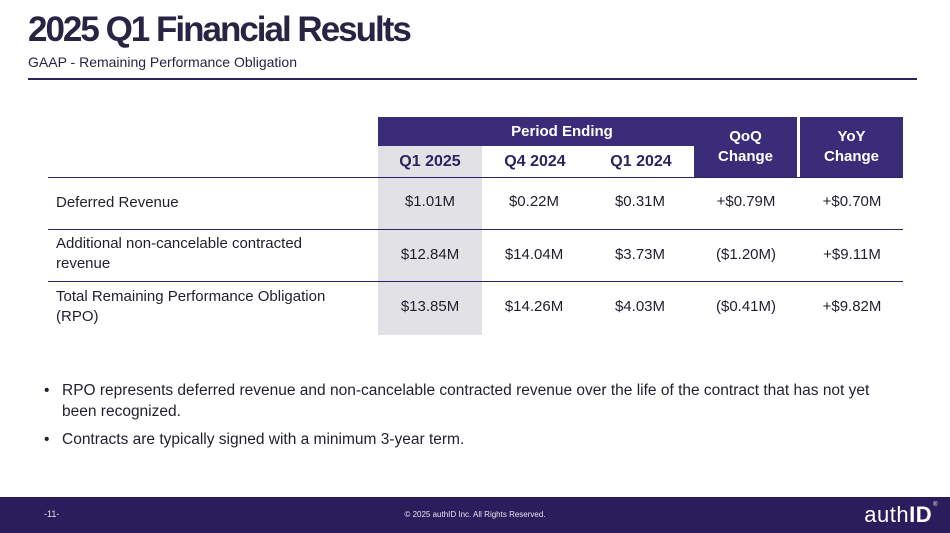 The image size is (950, 533). Describe the element at coordinates (117, 202) in the screenshot. I see `row-label: Deferred Revenue` at that location.